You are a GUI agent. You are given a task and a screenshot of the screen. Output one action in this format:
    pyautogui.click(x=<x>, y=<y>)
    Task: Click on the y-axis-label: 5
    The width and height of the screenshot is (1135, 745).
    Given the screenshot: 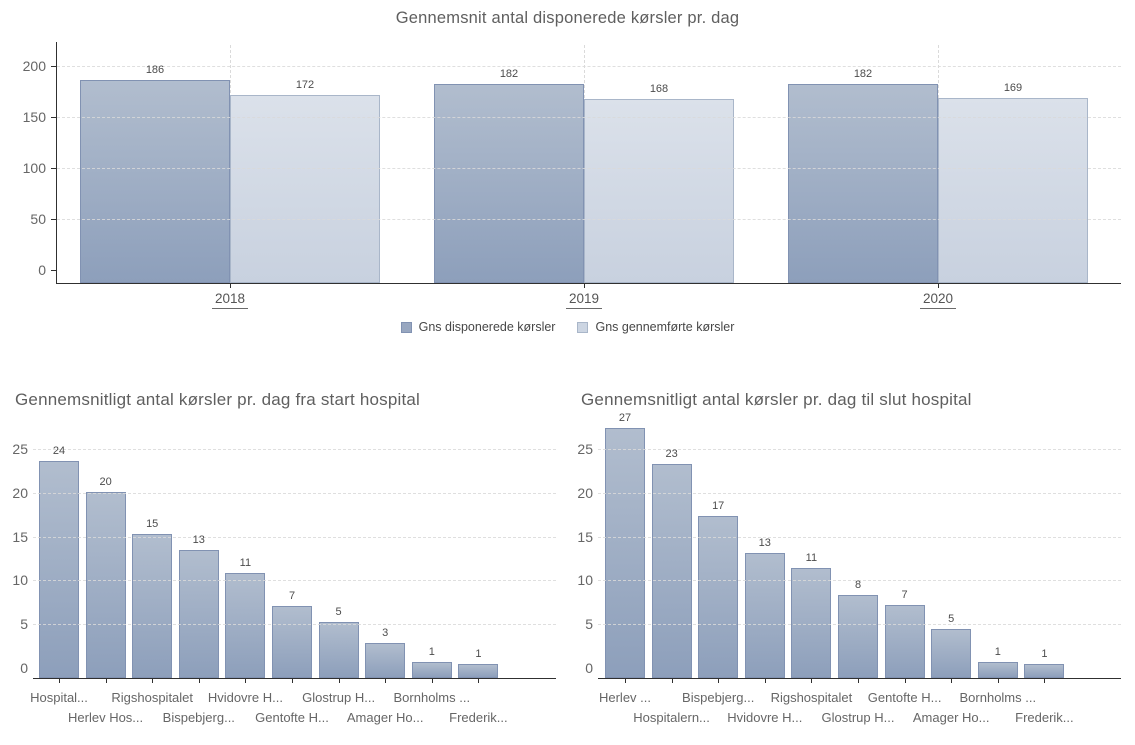 What is the action you would take?
    pyautogui.click(x=589, y=624)
    